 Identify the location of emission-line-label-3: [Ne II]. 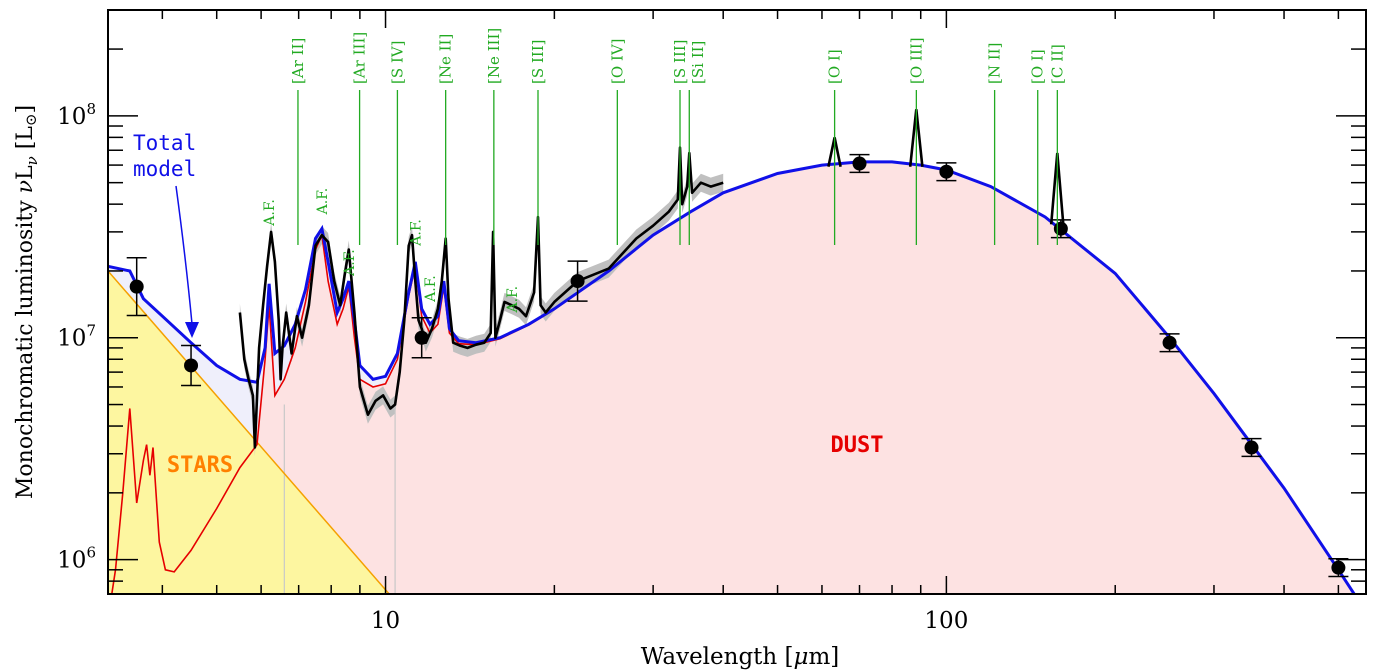
(446, 59).